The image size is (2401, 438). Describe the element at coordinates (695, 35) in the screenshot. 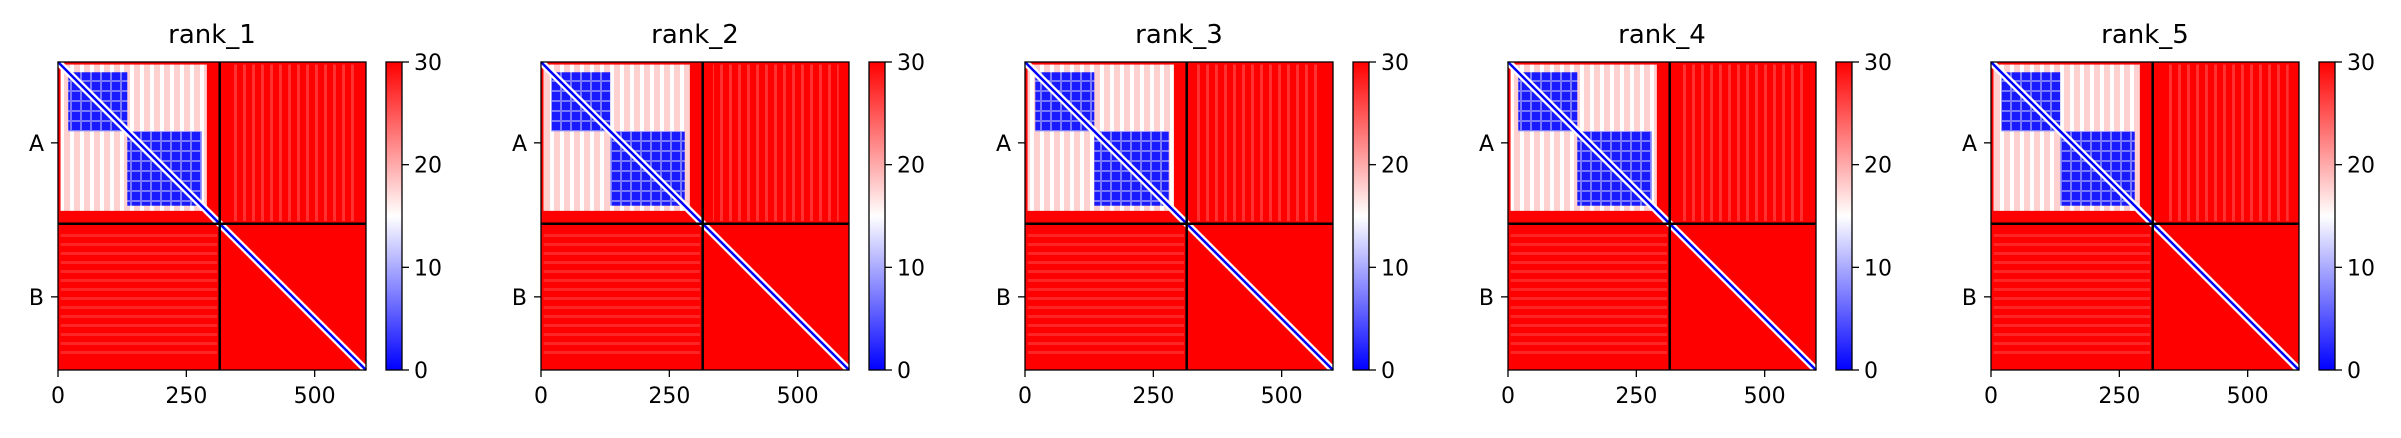

I see `panel-title: rank_2` at that location.